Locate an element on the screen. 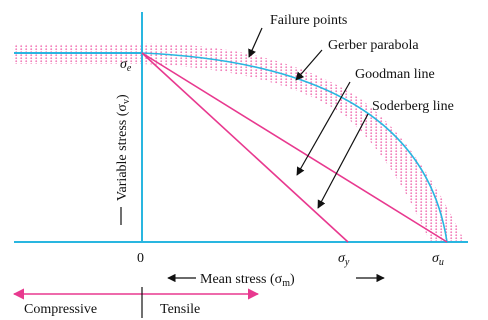 The width and height of the screenshot is (488, 320). gerber-arrow is located at coordinates (309, 65).